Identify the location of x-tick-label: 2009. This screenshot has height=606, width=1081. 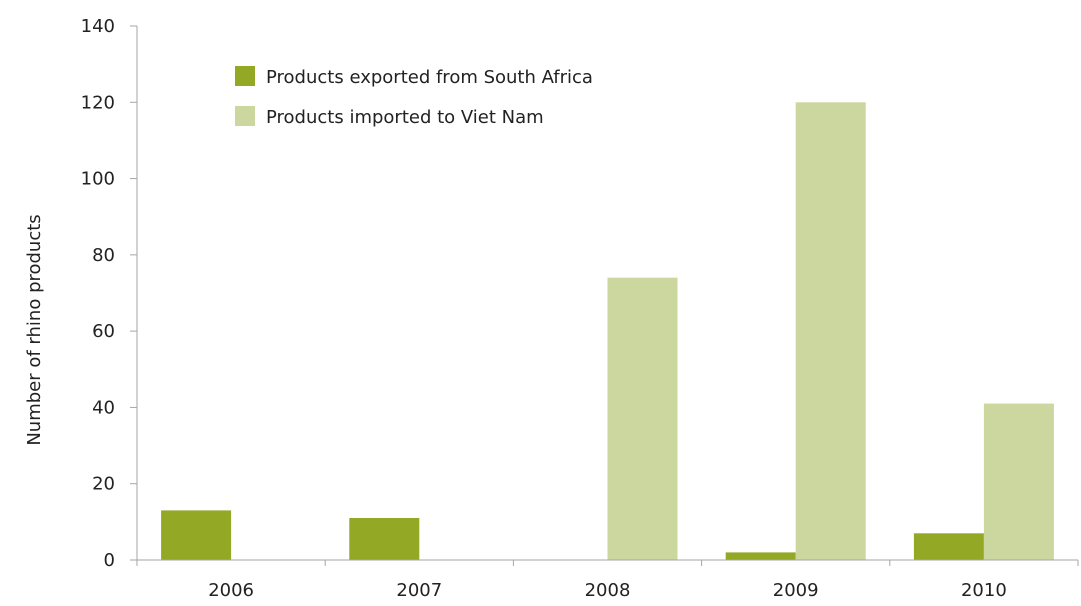
(796, 590).